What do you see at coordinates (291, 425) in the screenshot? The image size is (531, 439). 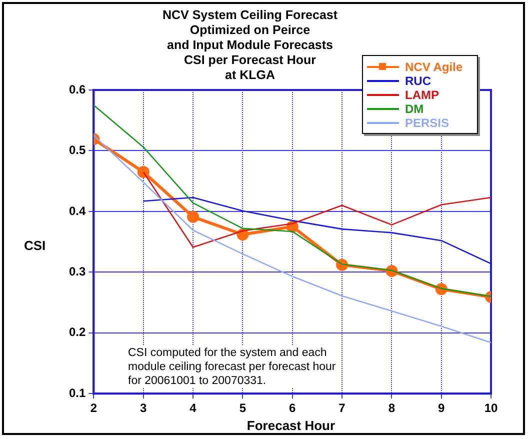 I see `x-axis-title: Forecast Hour` at bounding box center [291, 425].